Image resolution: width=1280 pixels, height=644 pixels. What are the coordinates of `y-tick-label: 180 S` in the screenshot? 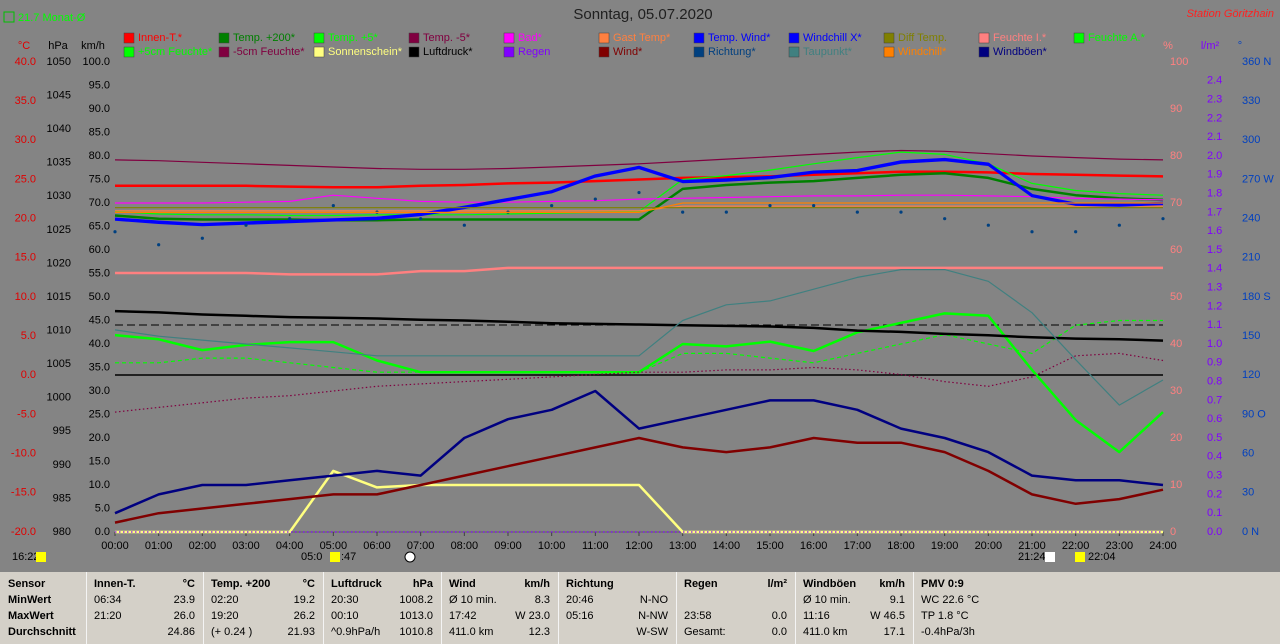 It's located at (1256, 297).